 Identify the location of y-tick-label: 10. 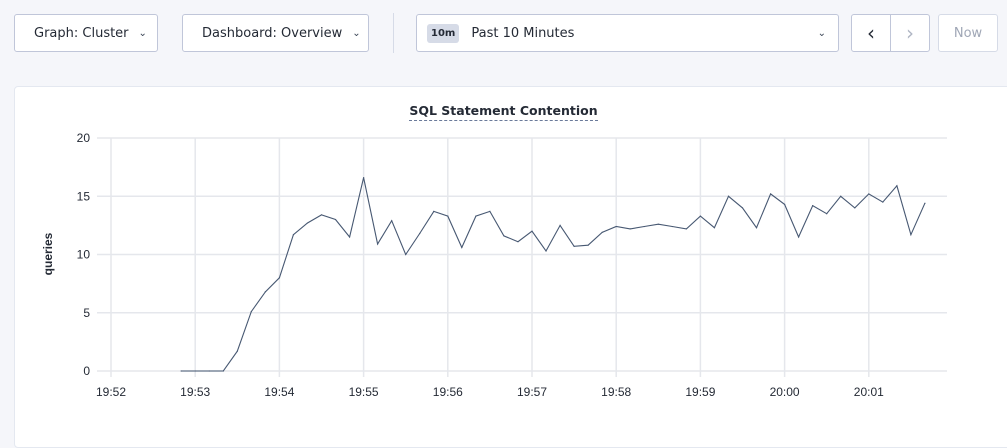
(84, 255).